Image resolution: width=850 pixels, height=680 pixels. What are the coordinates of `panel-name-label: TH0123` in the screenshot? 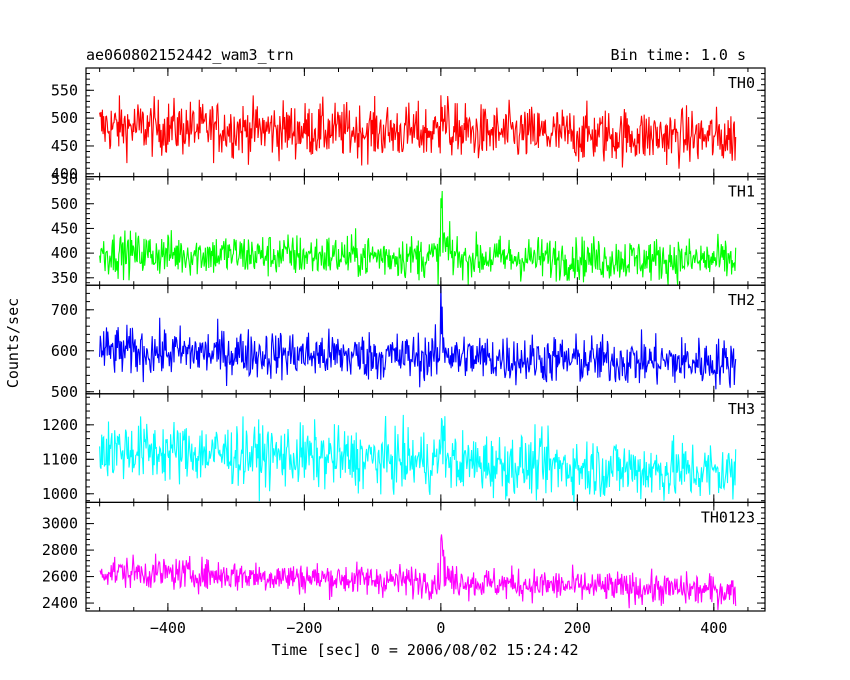 It's located at (728, 517).